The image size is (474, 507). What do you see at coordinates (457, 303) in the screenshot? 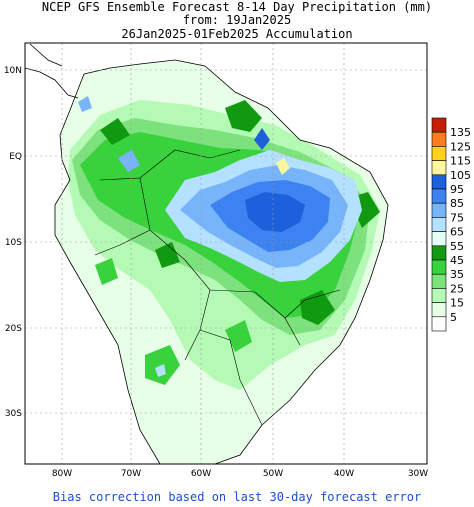
I see `legend-label: 15` at bounding box center [457, 303].